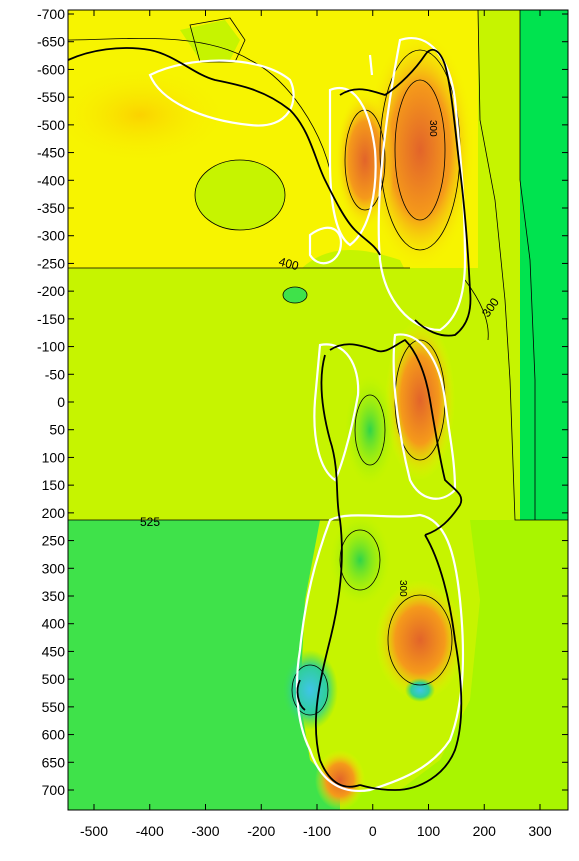 The width and height of the screenshot is (579, 861). What do you see at coordinates (317, 831) in the screenshot?
I see `x-tick-label: -100` at bounding box center [317, 831].